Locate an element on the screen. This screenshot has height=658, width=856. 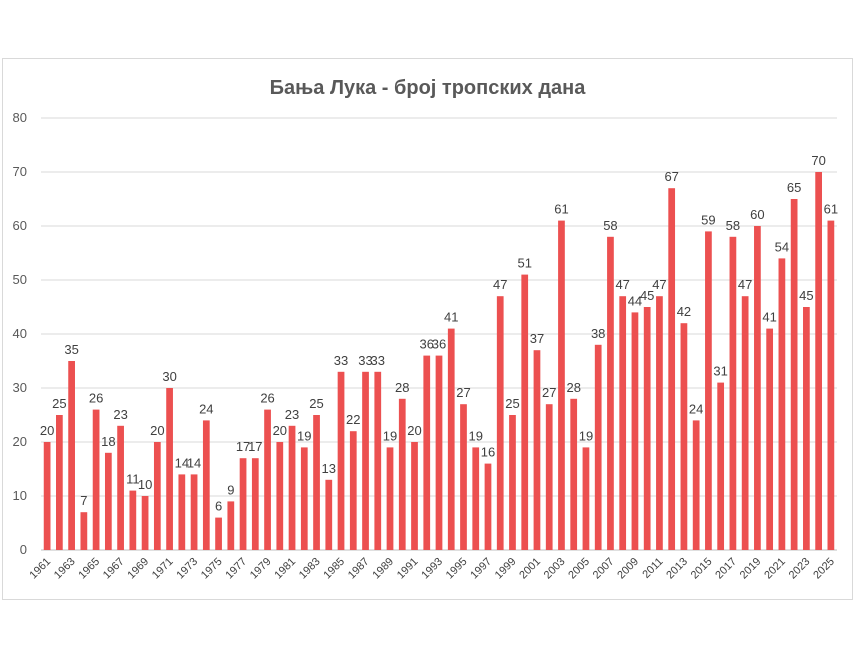
data-label: 41 is located at coordinates (769, 317).